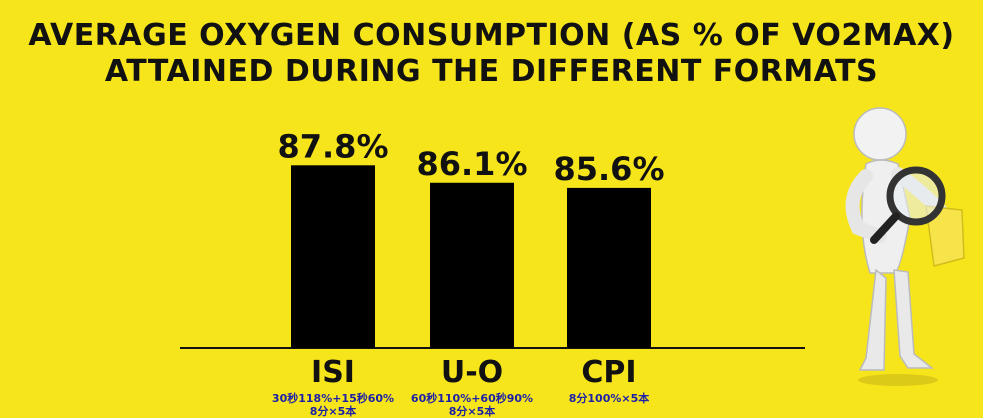 This screenshot has width=983, height=418. I want to click on subtitle-u-o: 60秒110%+60秒90% 8分×5本, so click(472, 405).